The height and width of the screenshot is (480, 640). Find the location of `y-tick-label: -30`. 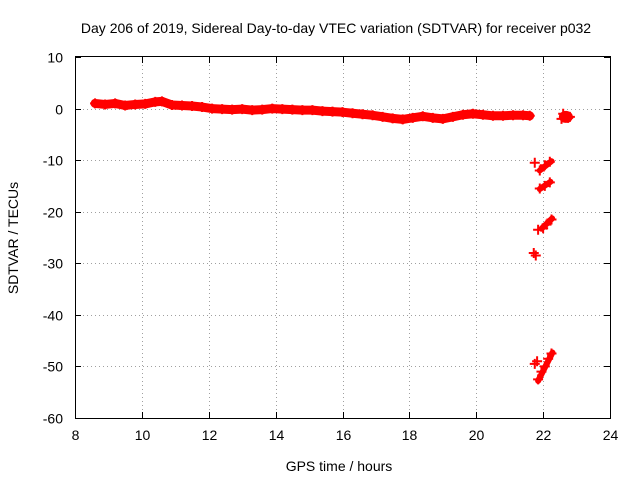

y-tick-label: -30 is located at coordinates (53, 264).